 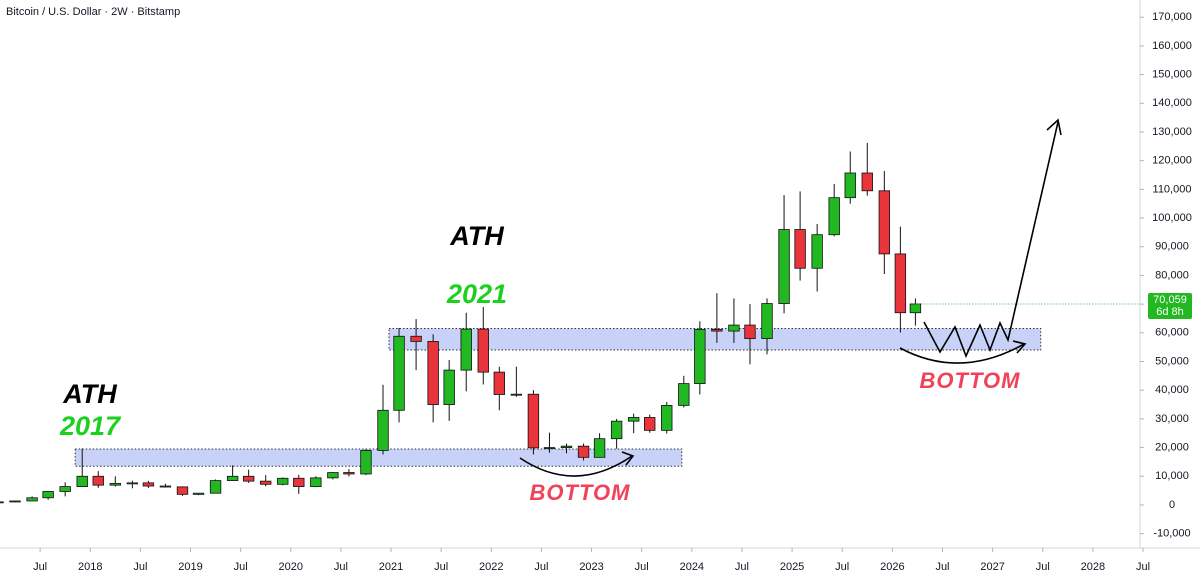 What do you see at coordinates (1172, 132) in the screenshot?
I see `y-tick-label: 130,000` at bounding box center [1172, 132].